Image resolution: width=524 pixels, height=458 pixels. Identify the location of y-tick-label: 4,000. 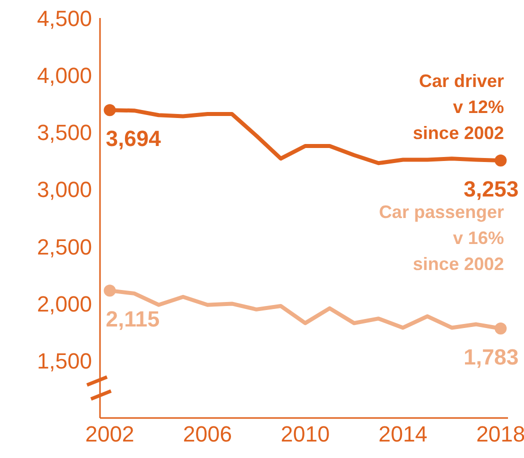
(64, 75).